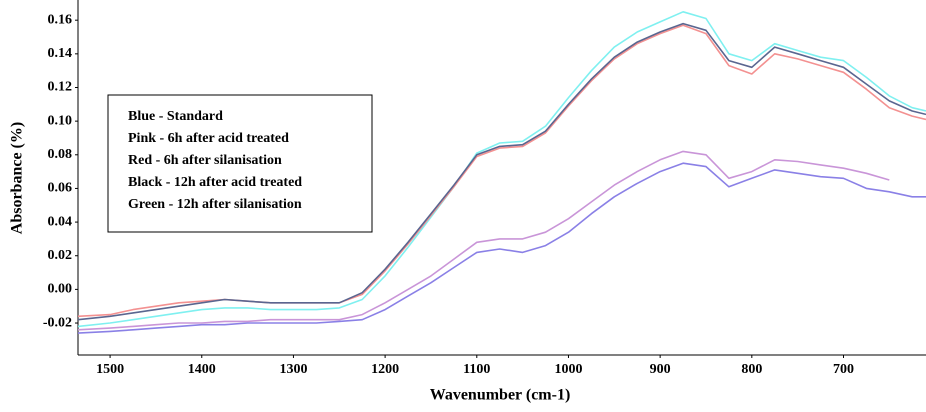 The height and width of the screenshot is (412, 926). Describe the element at coordinates (17, 178) in the screenshot. I see `y-axis-label: Absorbance (%)` at that location.